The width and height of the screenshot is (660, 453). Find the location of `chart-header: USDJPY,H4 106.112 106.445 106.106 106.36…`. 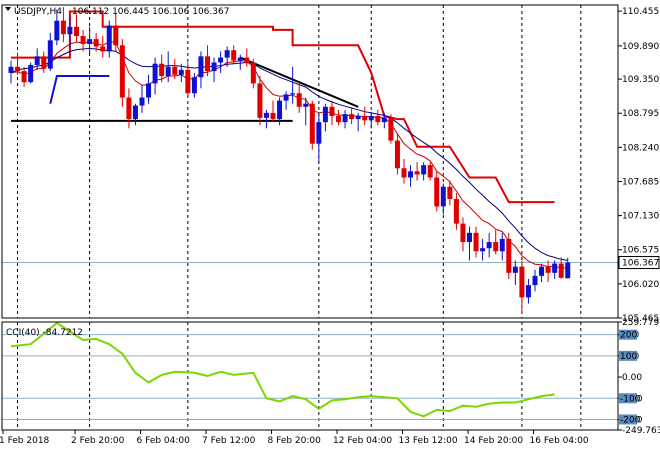

chart-header: USDJPY,H4 106.112 106.445 106.106 106.36… is located at coordinates (117, 12).